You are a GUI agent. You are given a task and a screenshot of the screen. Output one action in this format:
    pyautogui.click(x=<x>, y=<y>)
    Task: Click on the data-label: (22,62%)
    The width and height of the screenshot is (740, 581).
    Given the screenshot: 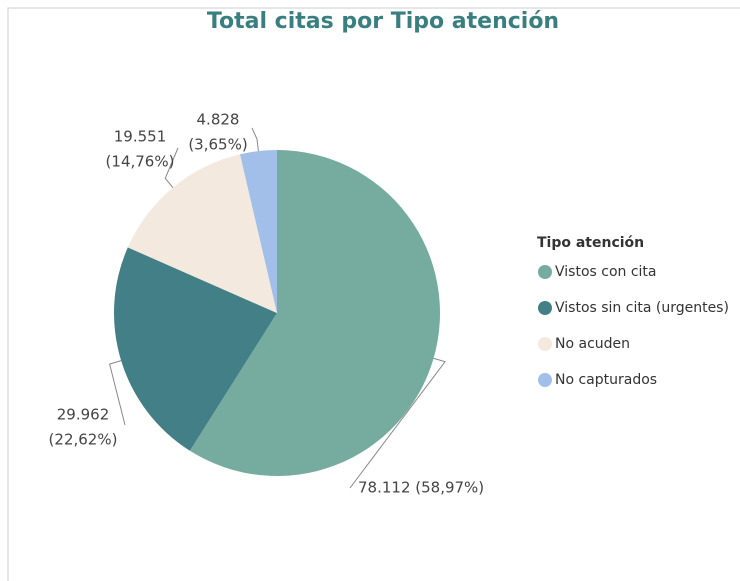 What is the action you would take?
    pyautogui.click(x=83, y=440)
    